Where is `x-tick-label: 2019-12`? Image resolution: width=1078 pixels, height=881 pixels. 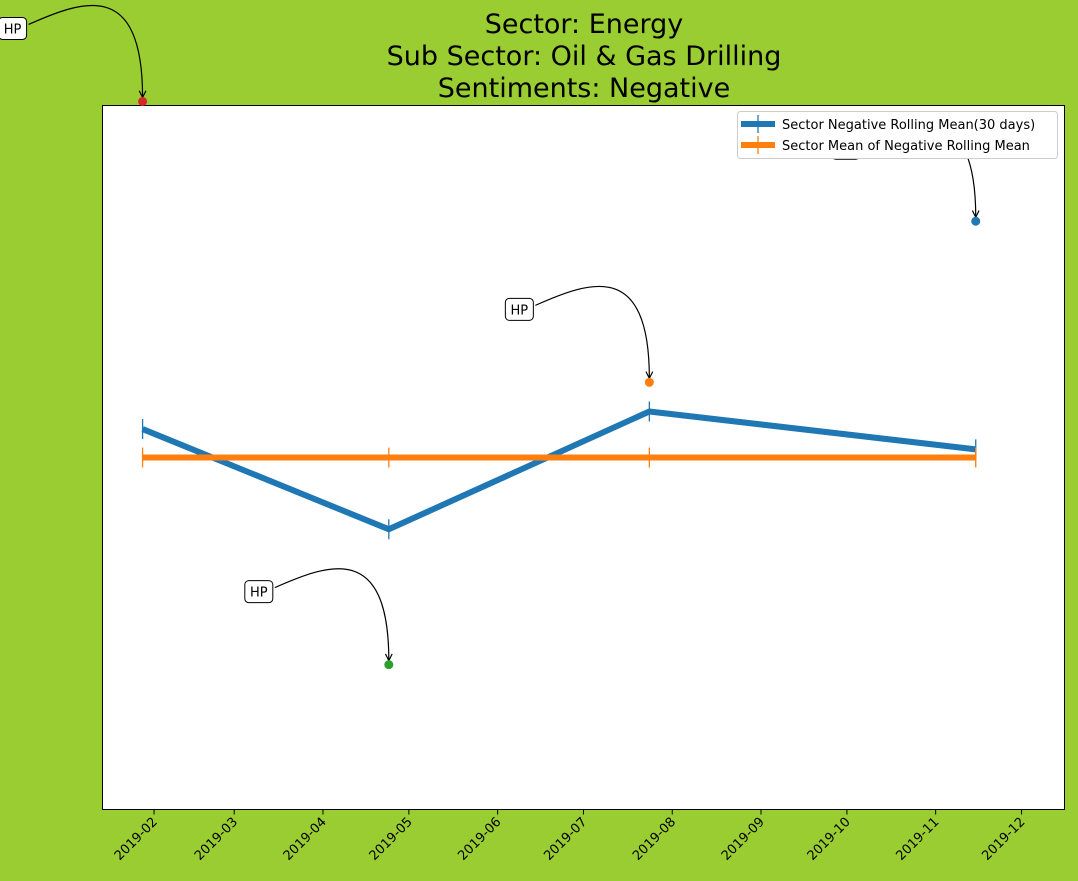 x-tick-label: 2019-12 is located at coordinates (1003, 839).